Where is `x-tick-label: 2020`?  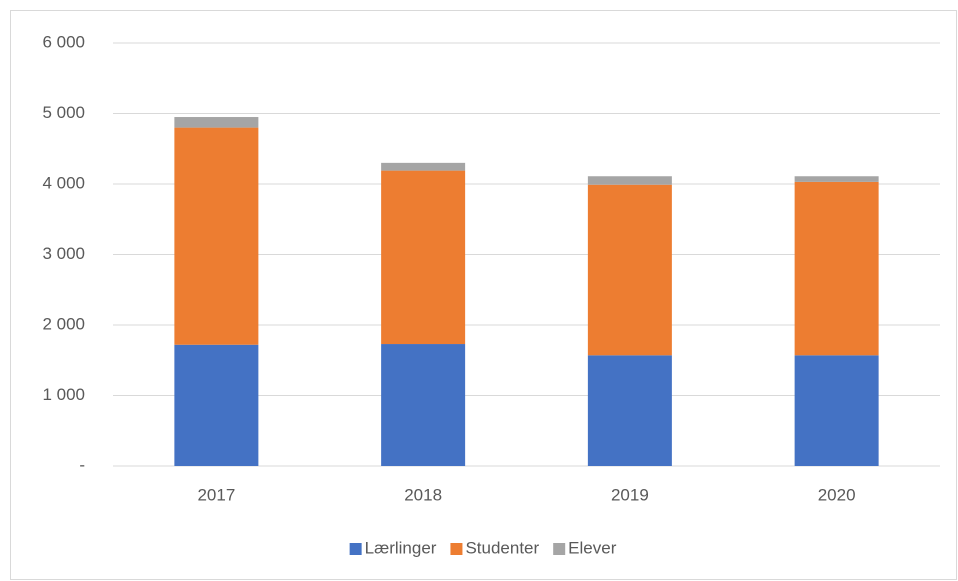
x-tick-label: 2020 is located at coordinates (837, 494).